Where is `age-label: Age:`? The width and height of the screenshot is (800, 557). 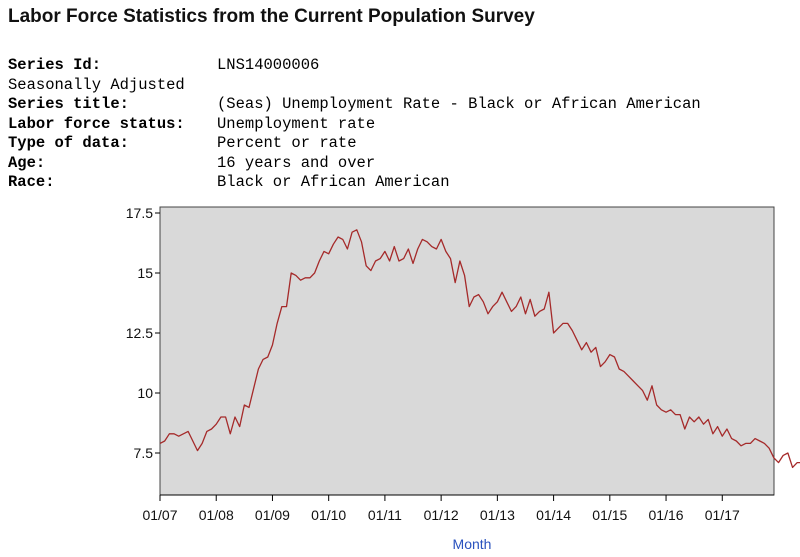 age-label: Age: is located at coordinates (27, 162).